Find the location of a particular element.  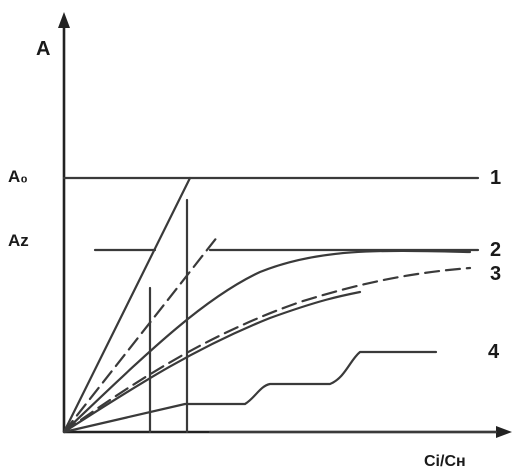

x-axis-label: Ci/Cн is located at coordinates (445, 461).